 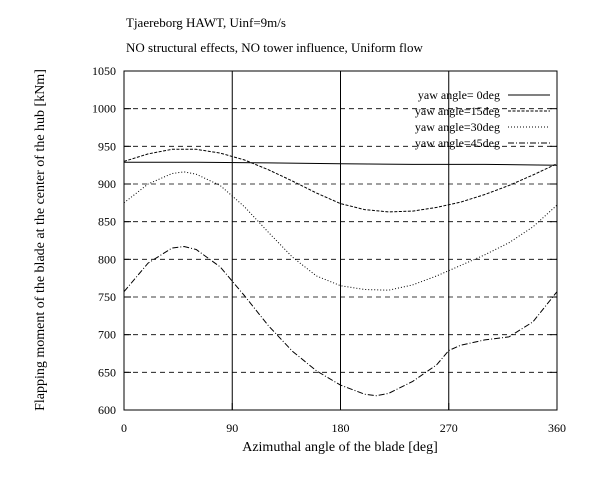 What do you see at coordinates (340, 180) in the screenshot?
I see `series-line-yaw-angle-15deg` at bounding box center [340, 180].